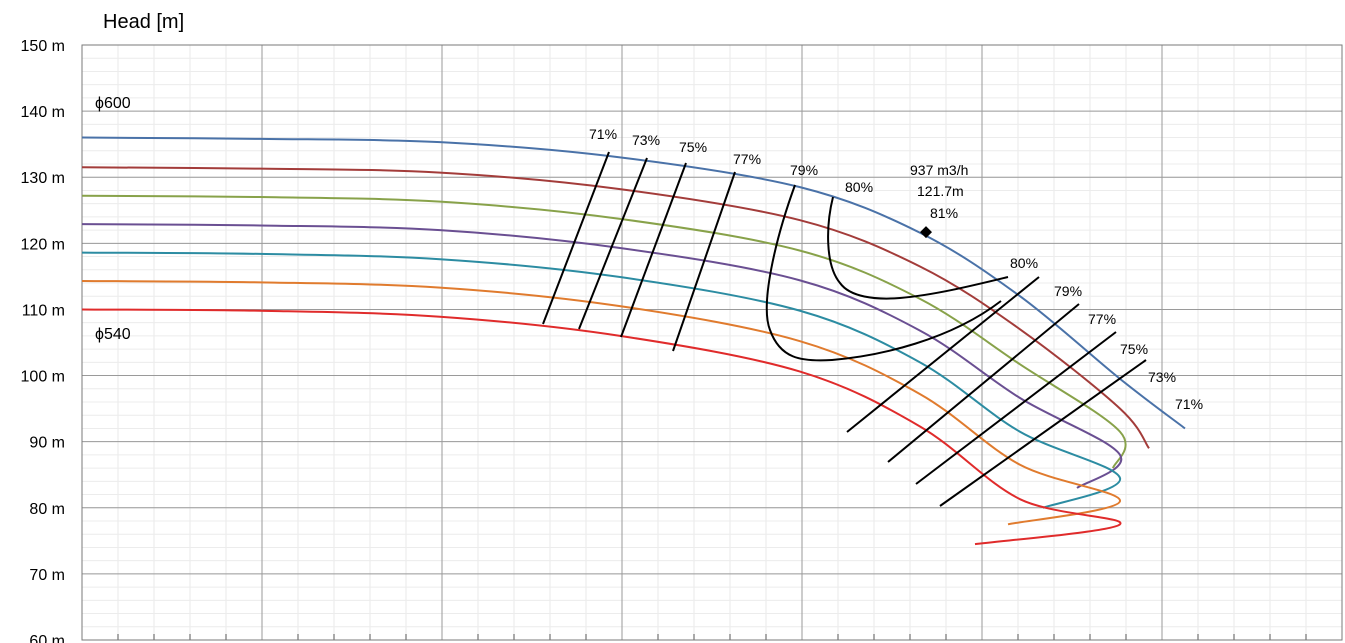 This screenshot has height=643, width=1345. Describe the element at coordinates (43, 377) in the screenshot. I see `y-tick-label: 100 m` at that location.